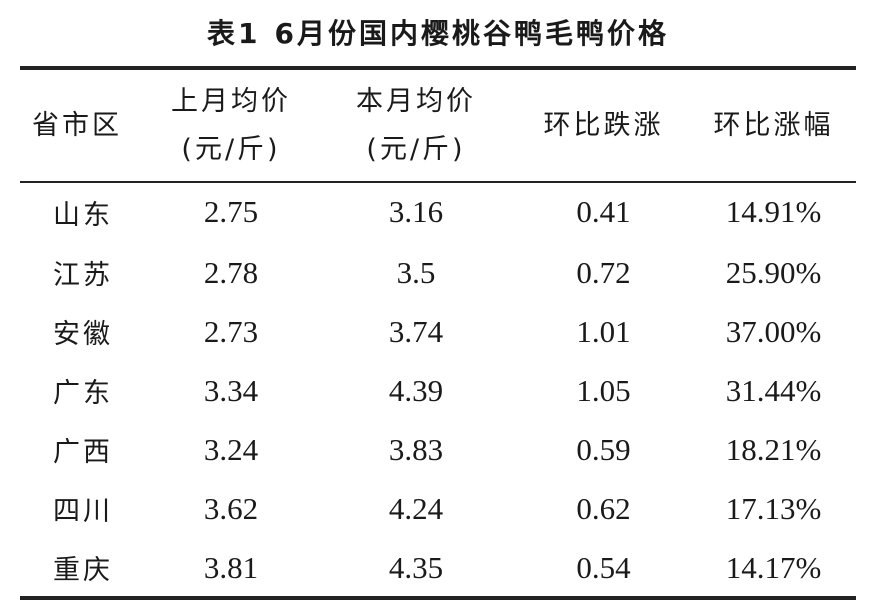 Image resolution: width=876 pixels, height=612 pixels. Describe the element at coordinates (603, 508) in the screenshot. I see `cell-change: 0.62` at that location.